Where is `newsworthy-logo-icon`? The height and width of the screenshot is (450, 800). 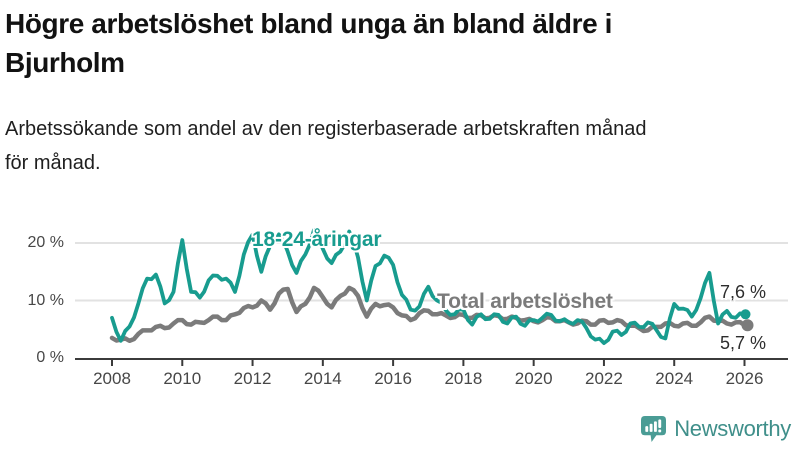 newsworthy-logo-icon is located at coordinates (654, 428).